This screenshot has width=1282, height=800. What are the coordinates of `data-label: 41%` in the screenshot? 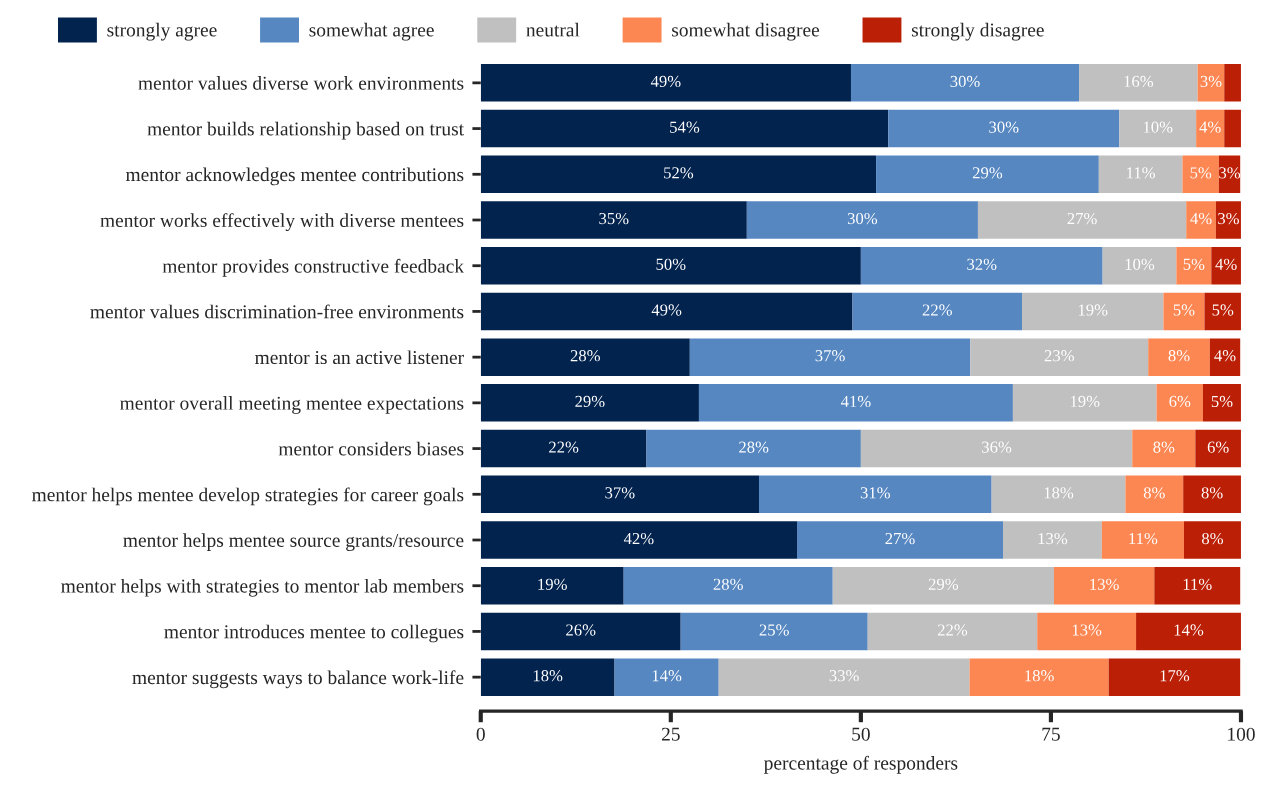 It's located at (855, 401).